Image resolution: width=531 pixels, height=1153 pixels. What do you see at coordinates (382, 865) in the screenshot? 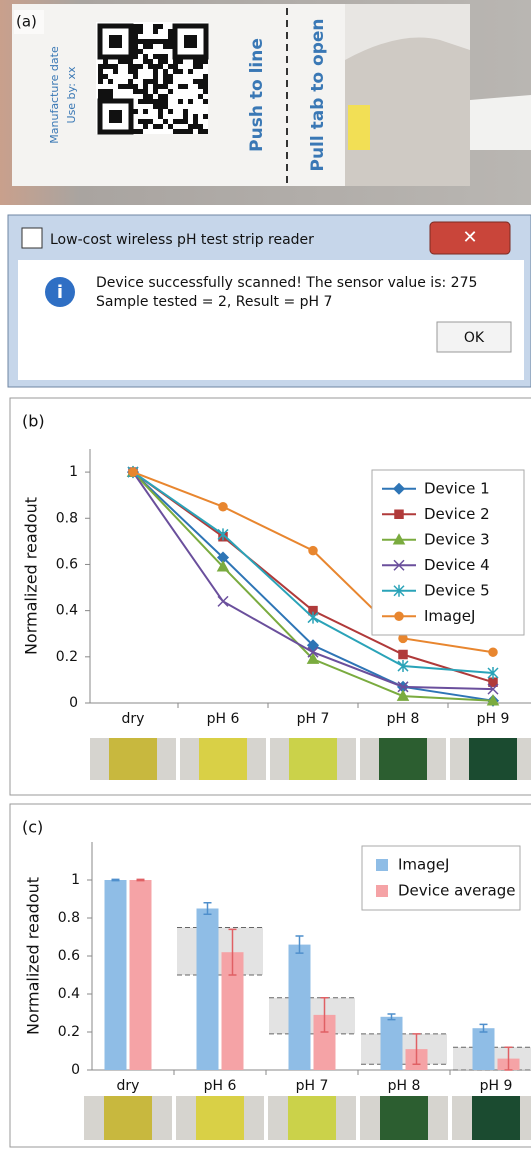
I see `legend-swatch` at bounding box center [382, 865].